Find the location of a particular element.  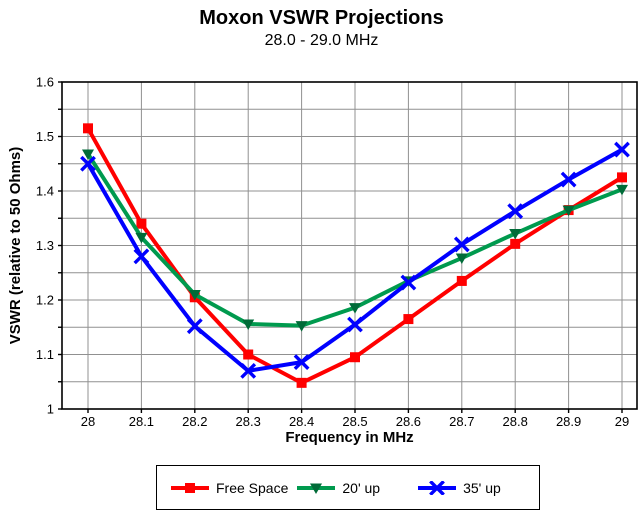

x-tick-label: 28.8 is located at coordinates (515, 421).